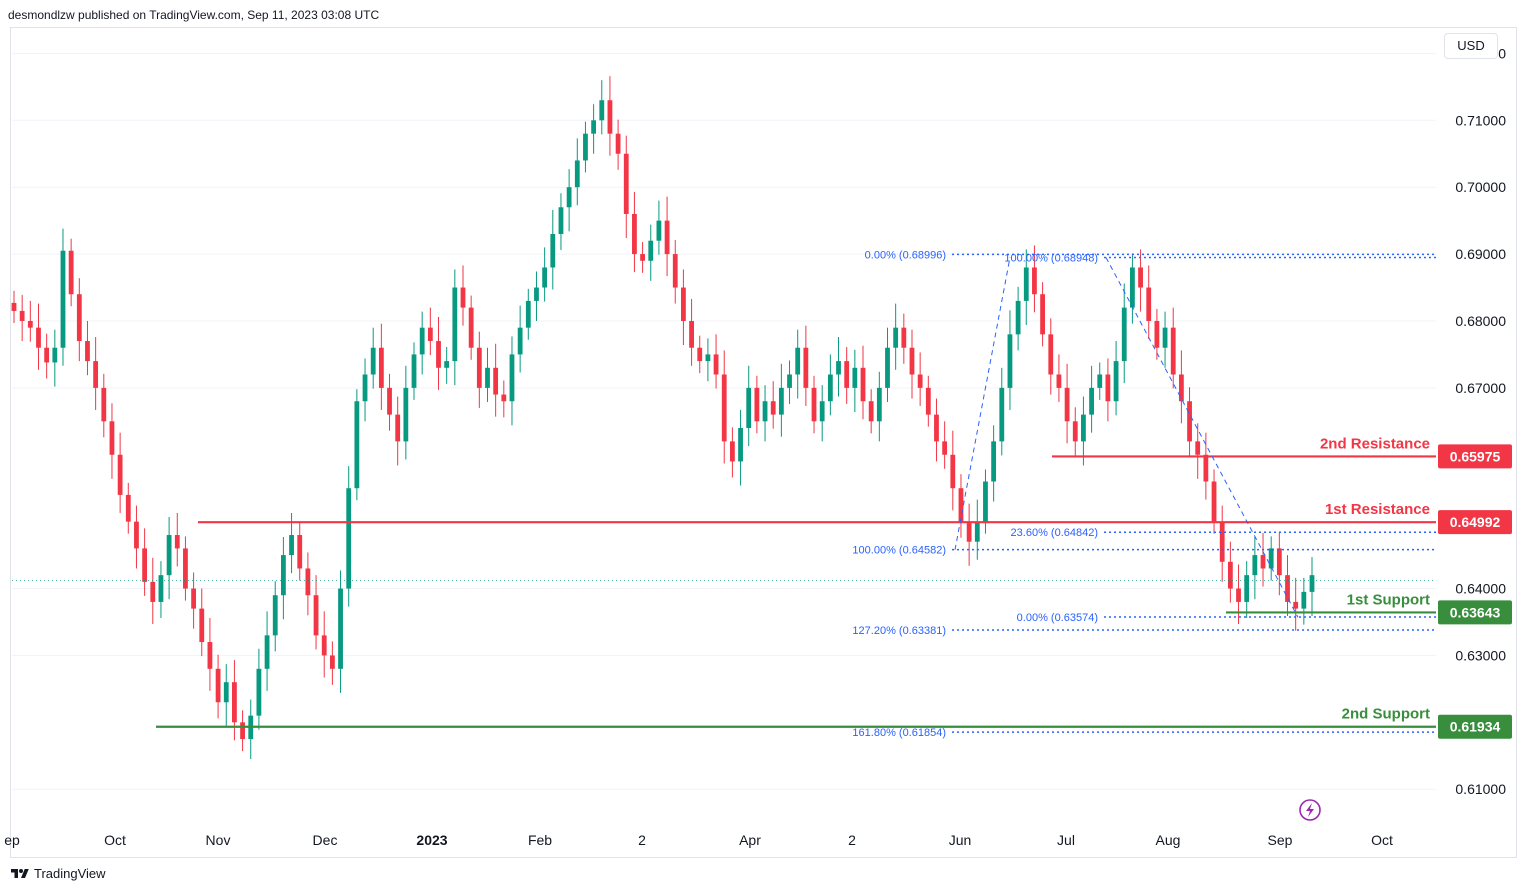 This screenshot has height=893, width=1527. What do you see at coordinates (1280, 840) in the screenshot?
I see `x-tick-label: Sep` at bounding box center [1280, 840].